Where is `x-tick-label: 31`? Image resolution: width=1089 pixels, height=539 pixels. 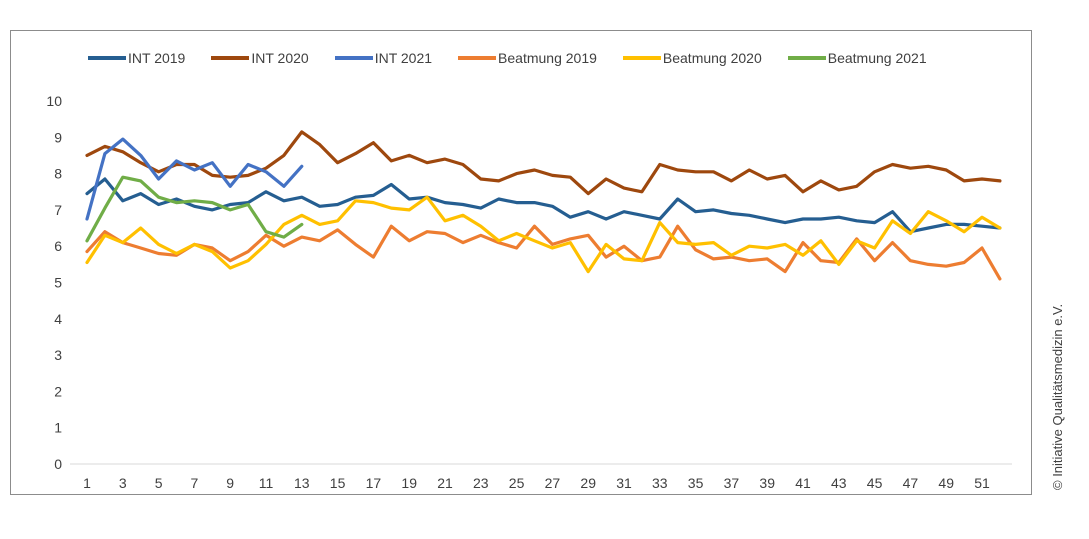
x-tick-label: 31 is located at coordinates (624, 483).